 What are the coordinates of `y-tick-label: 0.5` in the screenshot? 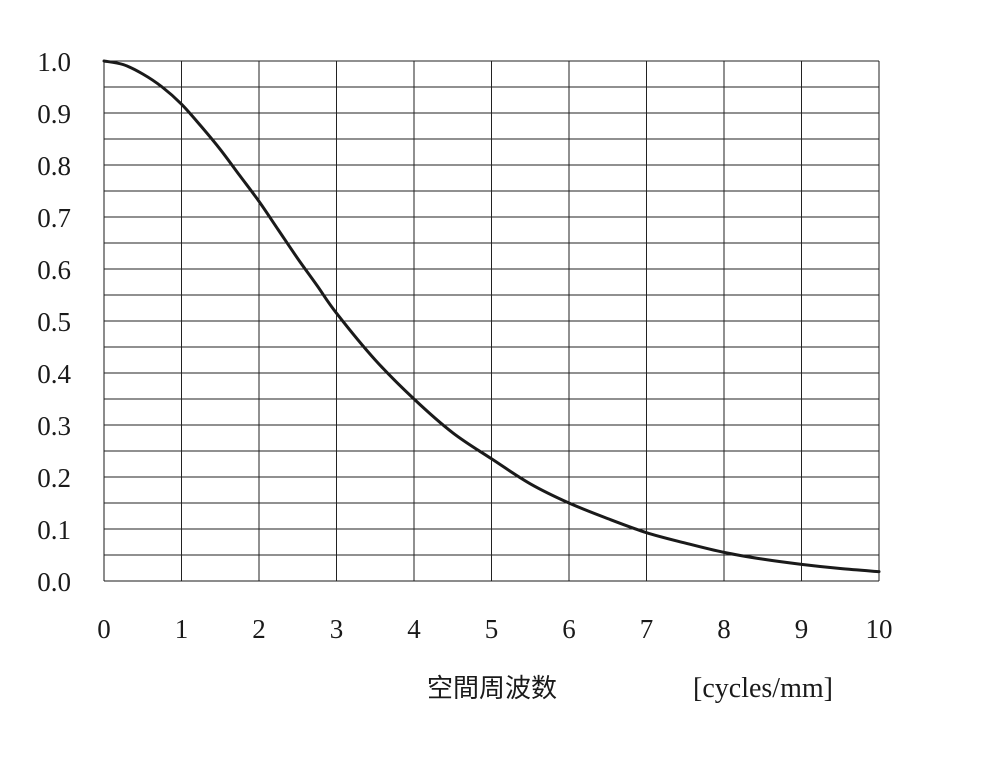 It's located at (54, 322).